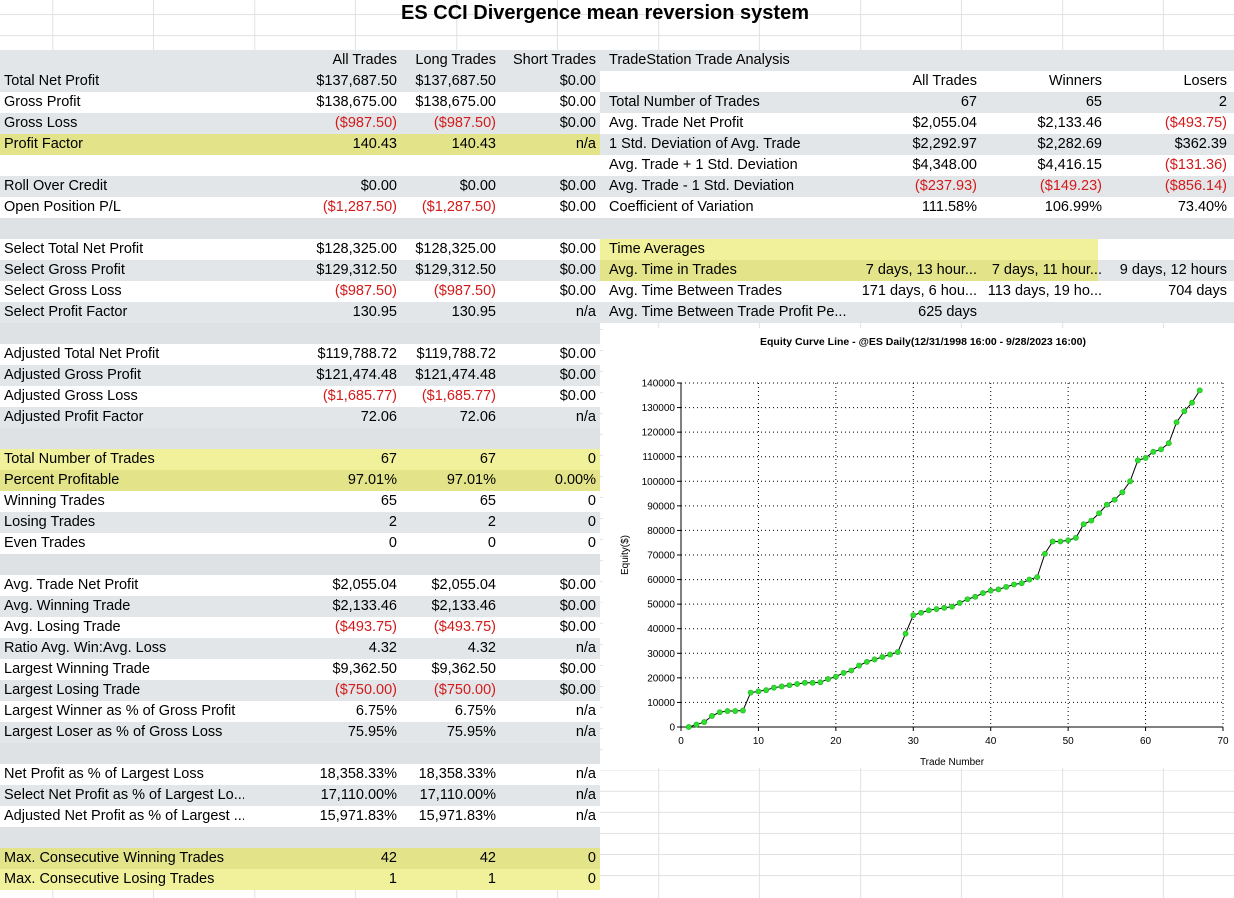 The image size is (1234, 898). I want to click on stats-cell: ($1,287.50), so click(458, 207).